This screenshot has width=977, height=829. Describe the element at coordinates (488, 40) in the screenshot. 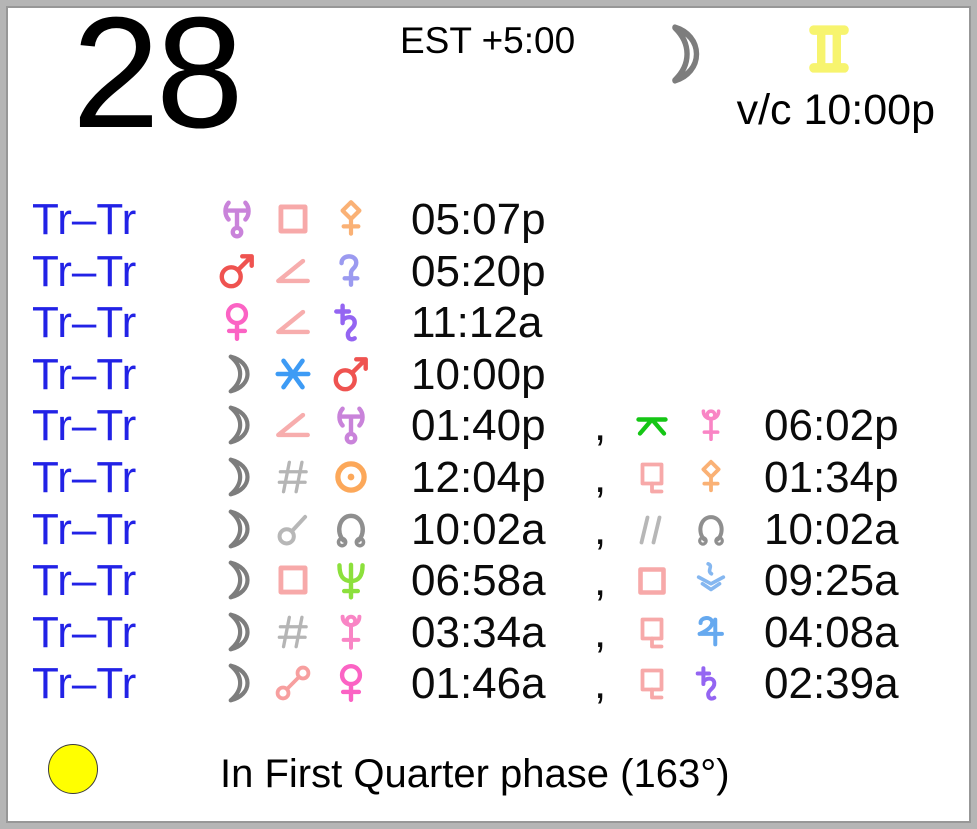

I see `timezone-label: EST +5:00` at that location.